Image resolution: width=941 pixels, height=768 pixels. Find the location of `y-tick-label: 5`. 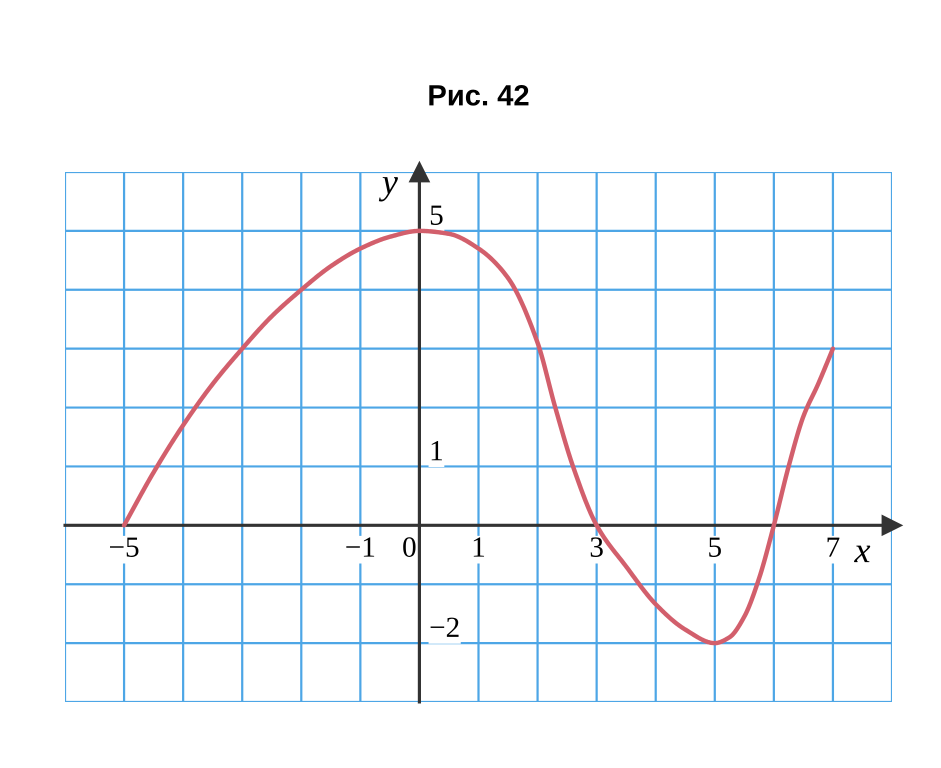

y-tick-label: 5 is located at coordinates (436, 215).